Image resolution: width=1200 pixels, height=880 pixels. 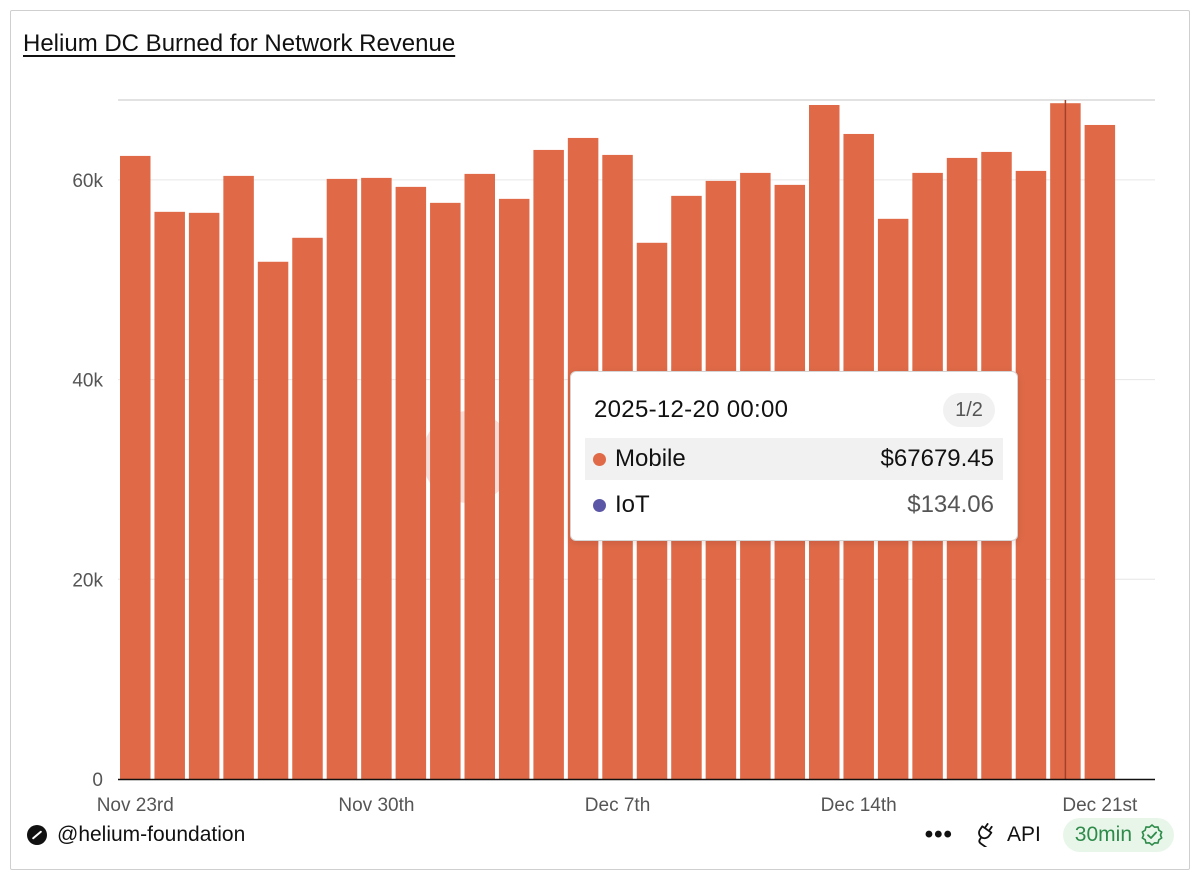 I want to click on plug-icon, so click(x=985, y=835).